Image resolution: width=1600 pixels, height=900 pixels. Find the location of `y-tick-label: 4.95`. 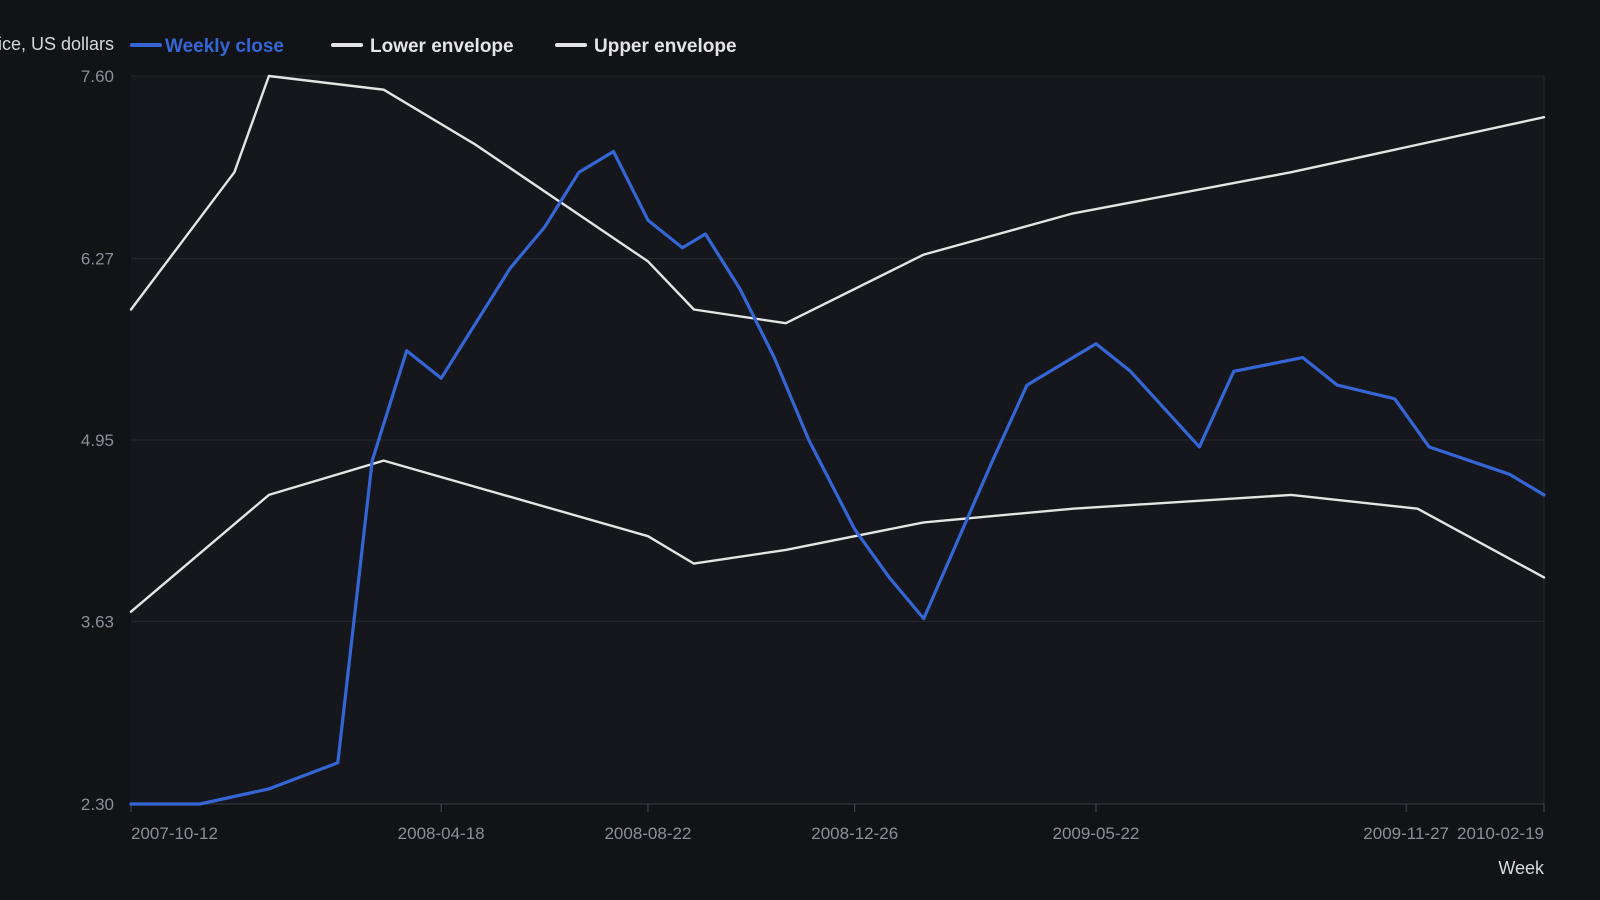

y-tick-label: 4.95 is located at coordinates (97, 440).